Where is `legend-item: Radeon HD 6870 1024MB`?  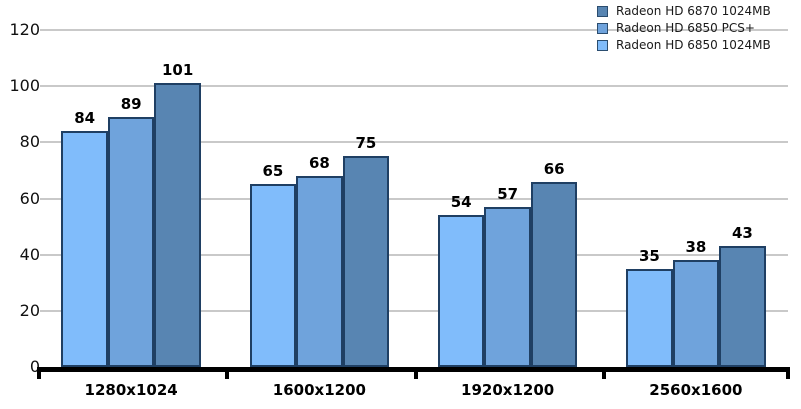 legend-item: Radeon HD 6870 1024MB is located at coordinates (684, 11).